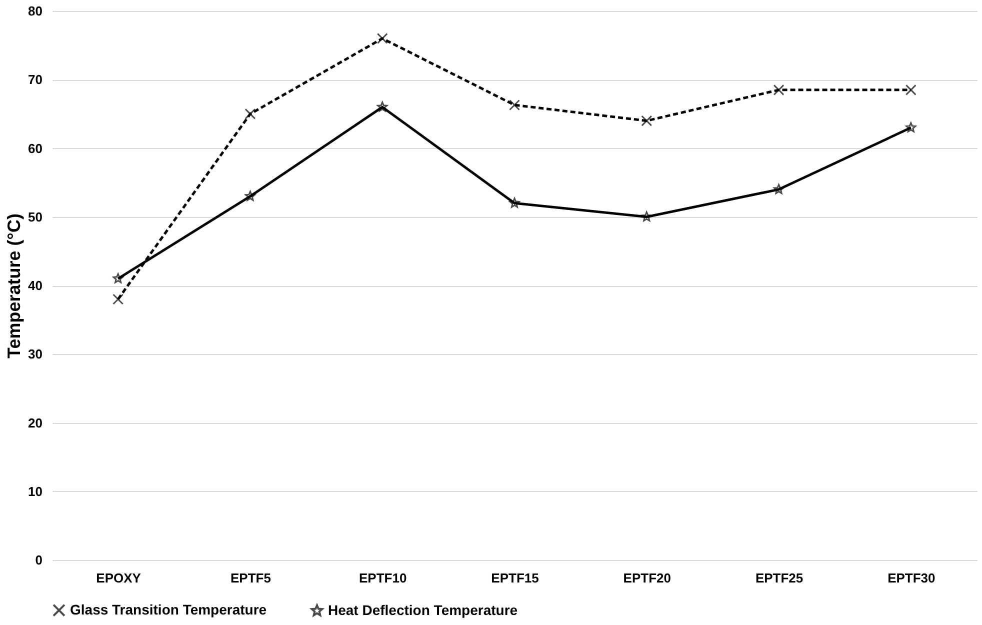 The image size is (982, 625). I want to click on x-tick-label: EPTF5, so click(250, 578).